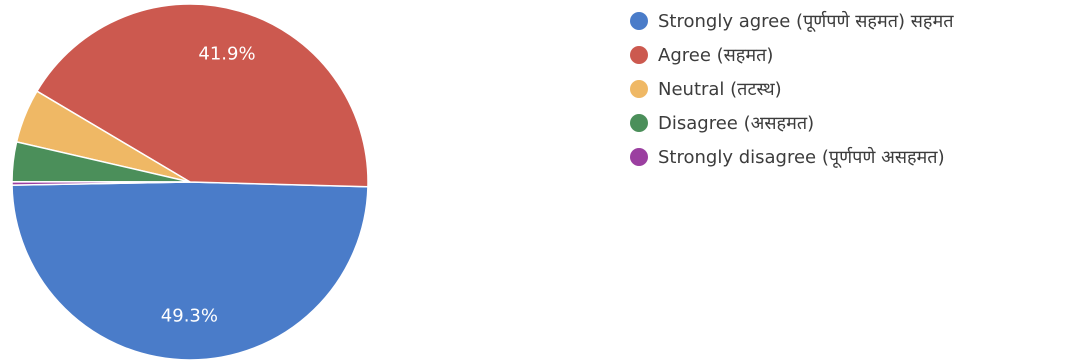 The image size is (1066, 362). I want to click on legend-label: Disagree (असहमत), so click(736, 123).